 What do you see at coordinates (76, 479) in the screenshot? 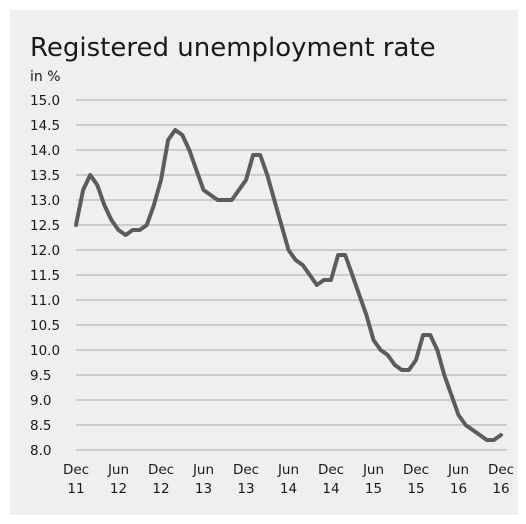
I see `x-tick-label: Dec 11` at bounding box center [76, 479].